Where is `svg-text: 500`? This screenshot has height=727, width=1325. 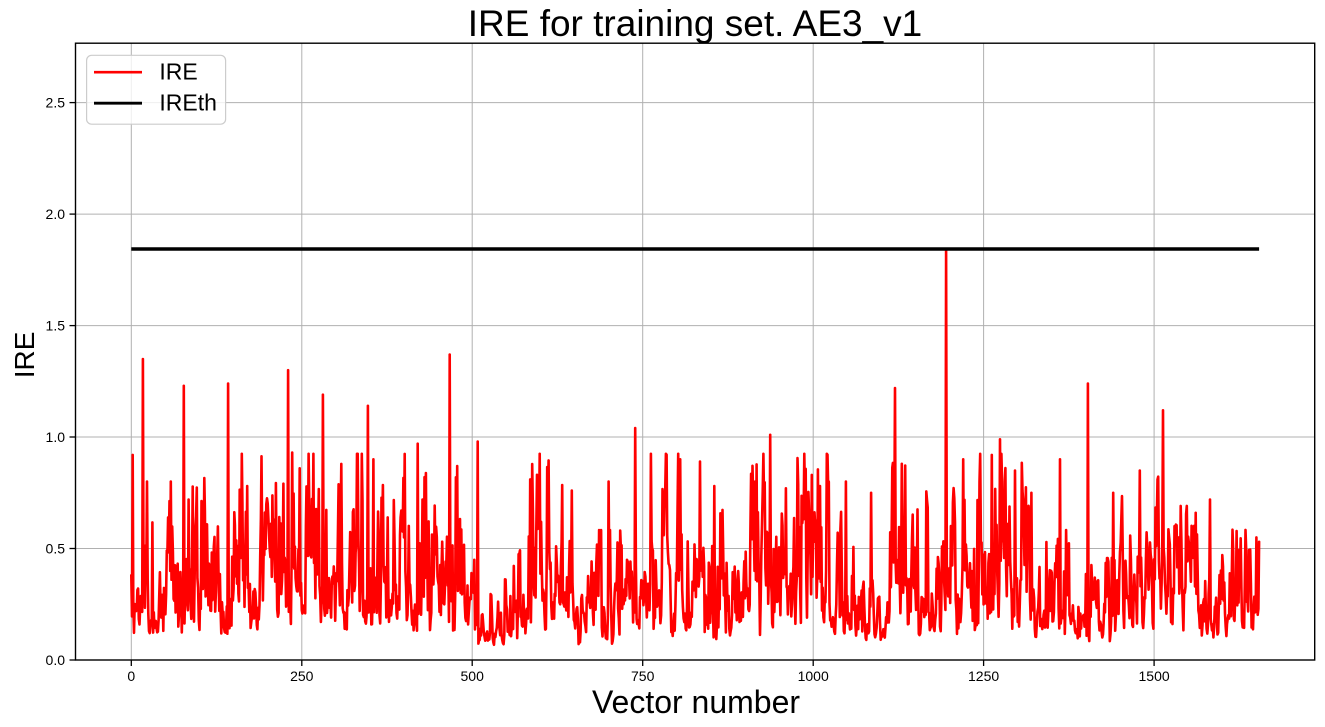
svg-text: 500 is located at coordinates (473, 676).